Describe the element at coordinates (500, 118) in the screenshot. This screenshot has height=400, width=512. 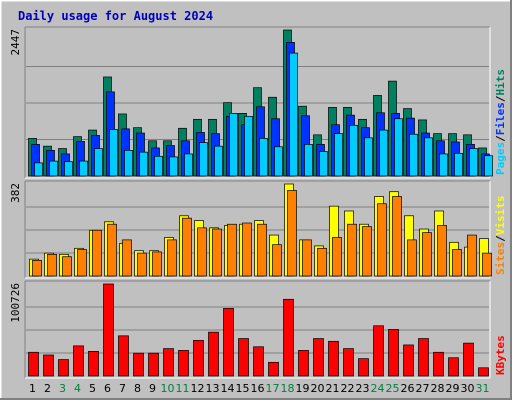
I see `legend-part-hits-2: Files` at that location.